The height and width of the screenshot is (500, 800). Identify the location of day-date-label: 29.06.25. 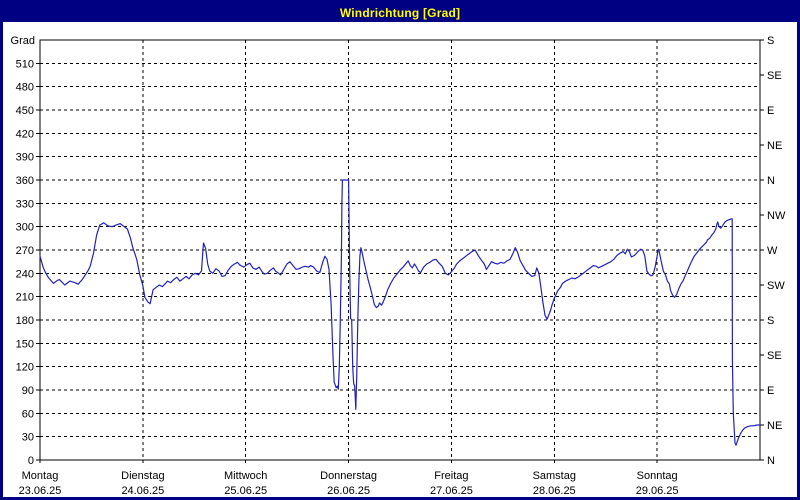
(657, 491).